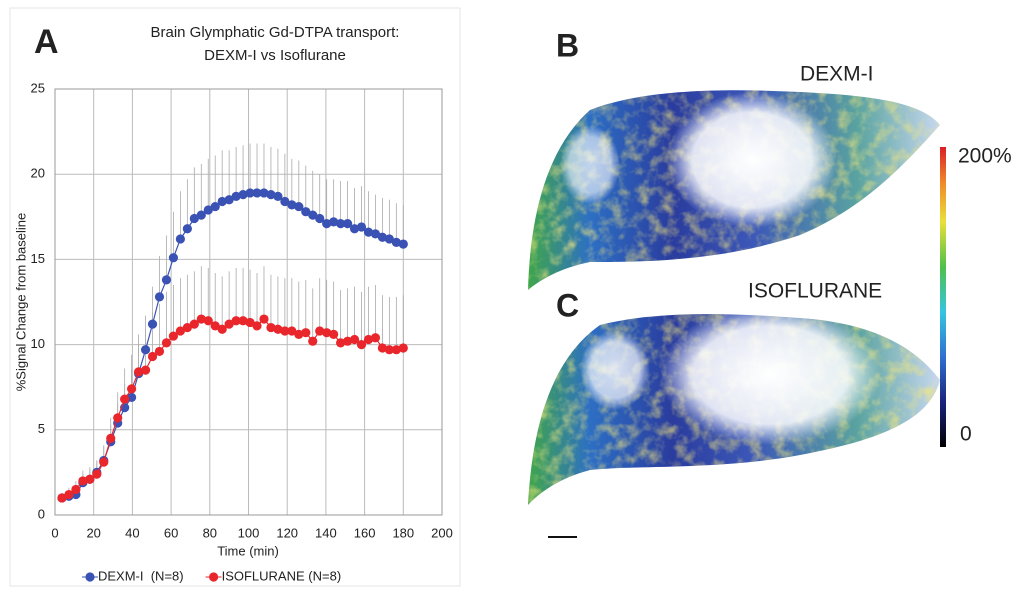 This screenshot has height=594, width=1024. What do you see at coordinates (985, 156) in the screenshot?
I see `colorbar-label: 200%` at bounding box center [985, 156].